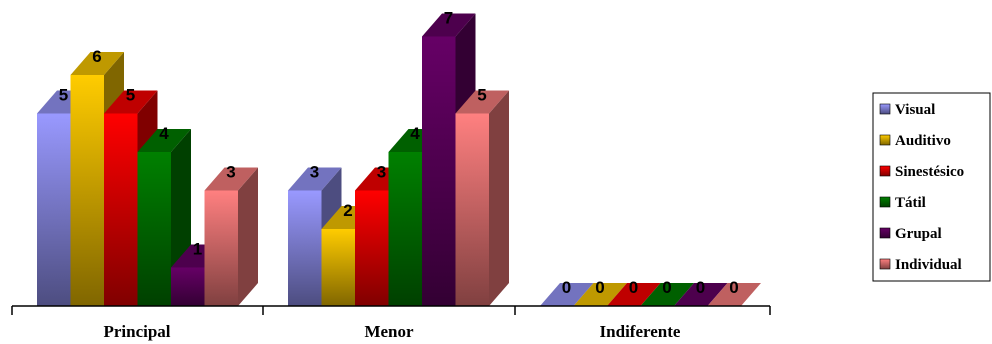 The image size is (992, 344). I want to click on legend-label: Individual, so click(928, 265).